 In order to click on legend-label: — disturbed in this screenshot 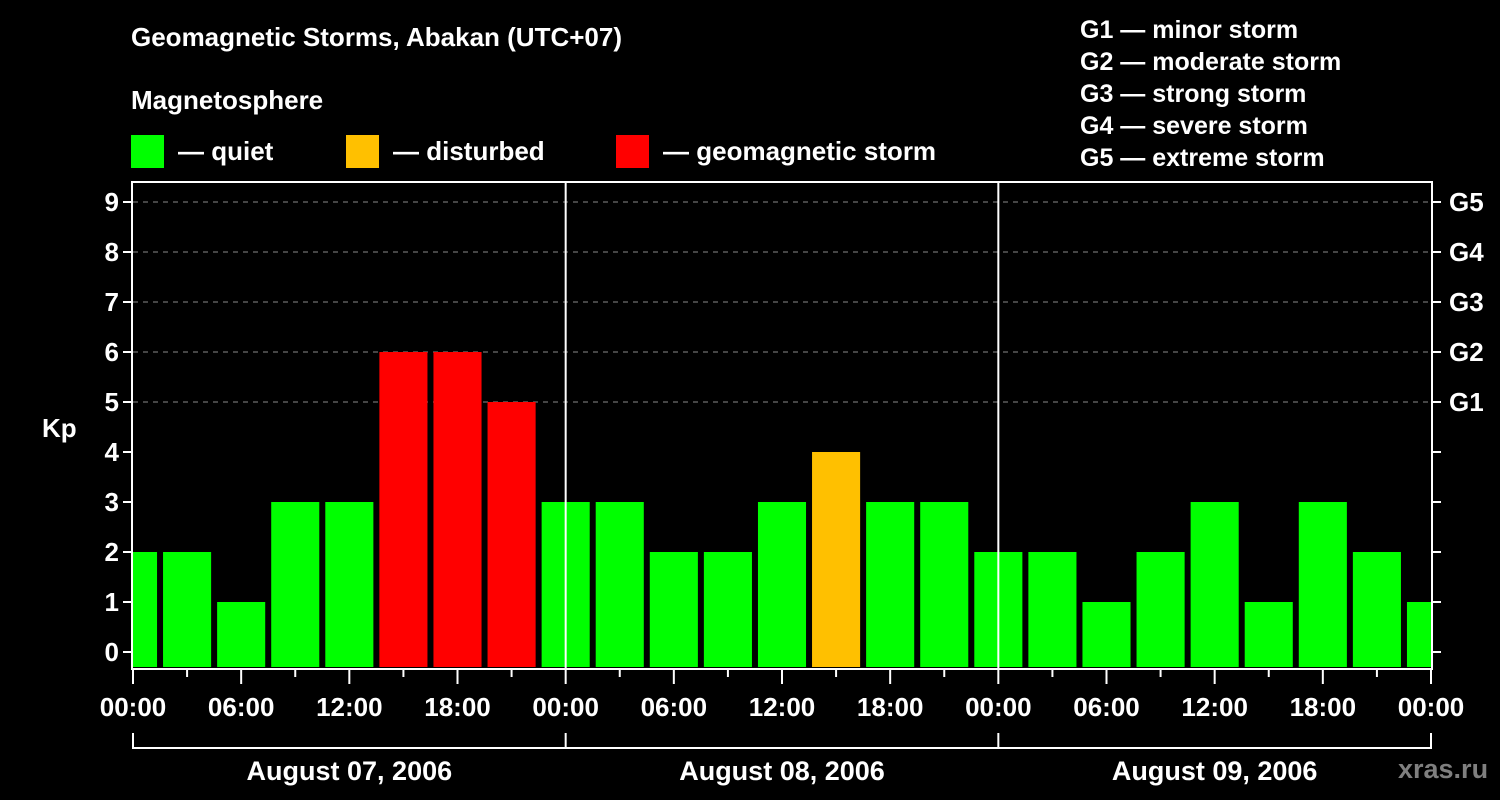, I will do `click(469, 150)`.